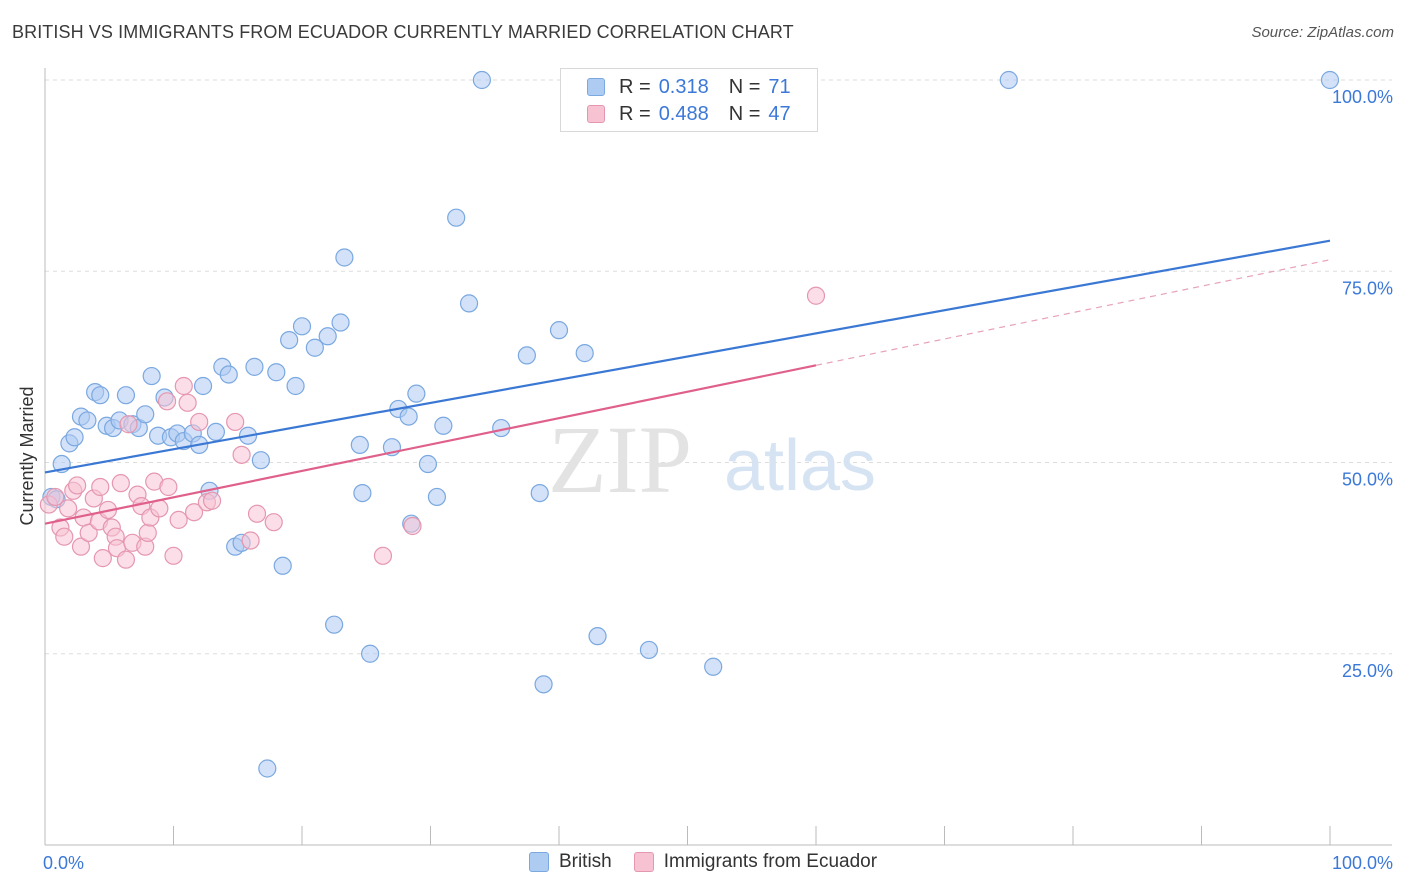 The width and height of the screenshot is (1406, 892). I want to click on n-value: 71, so click(779, 86).